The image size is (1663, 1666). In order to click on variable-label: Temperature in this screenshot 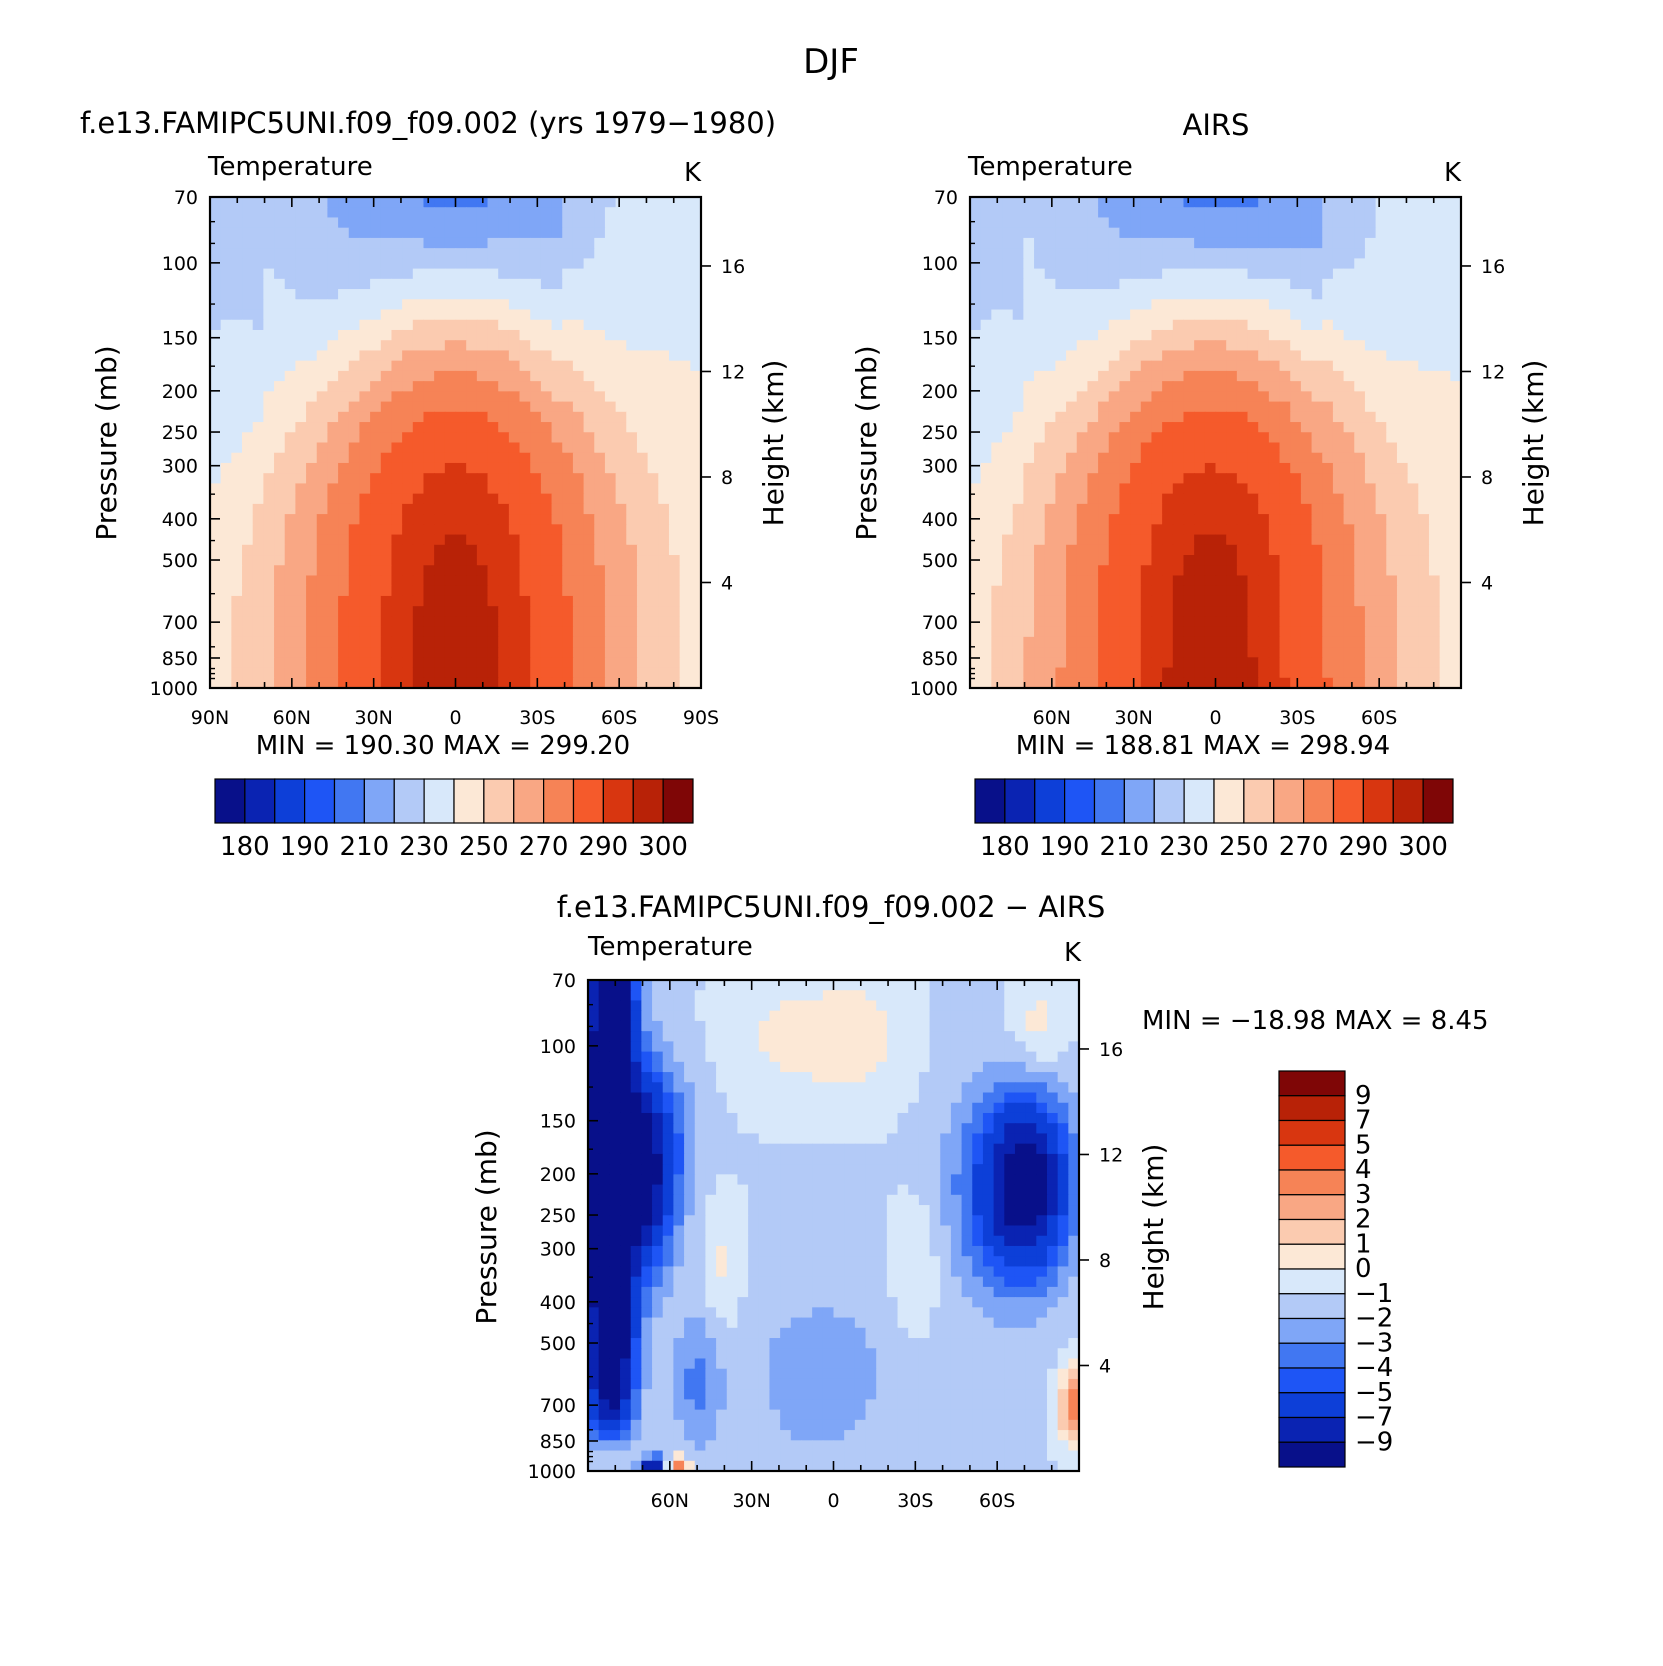, I will do `click(670, 947)`.